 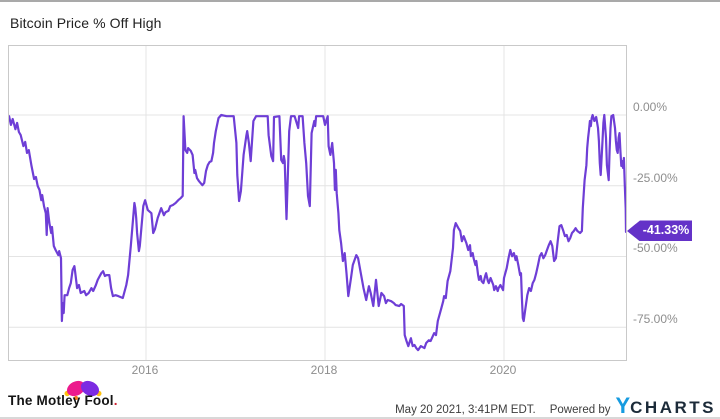 I want to click on y-tick-label: 0.00%, so click(x=650, y=107).